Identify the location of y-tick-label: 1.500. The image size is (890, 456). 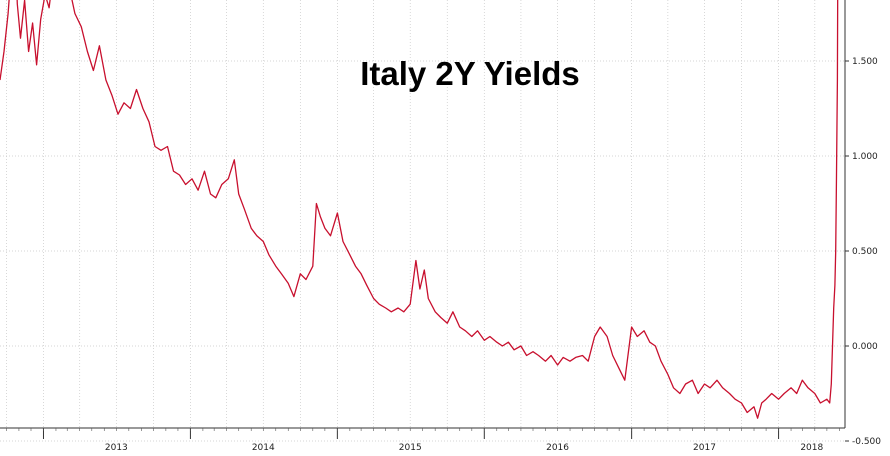
(865, 62).